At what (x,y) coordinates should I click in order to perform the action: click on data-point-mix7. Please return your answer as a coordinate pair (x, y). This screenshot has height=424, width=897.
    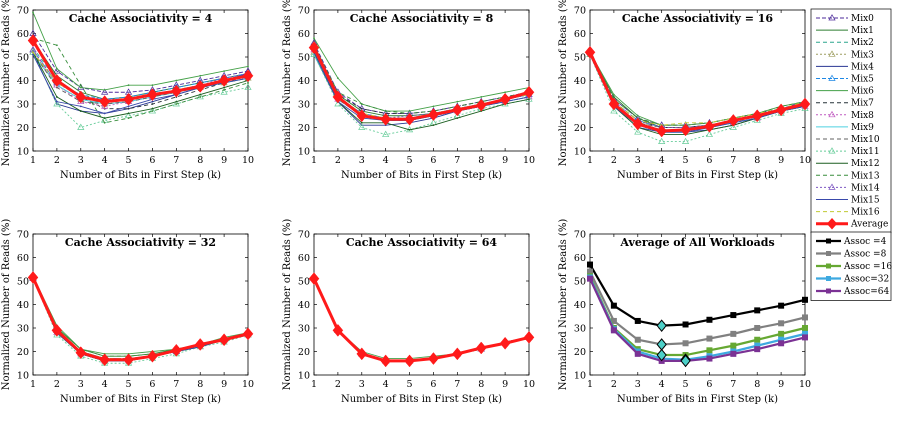
    Looking at the image, I should click on (152, 104).